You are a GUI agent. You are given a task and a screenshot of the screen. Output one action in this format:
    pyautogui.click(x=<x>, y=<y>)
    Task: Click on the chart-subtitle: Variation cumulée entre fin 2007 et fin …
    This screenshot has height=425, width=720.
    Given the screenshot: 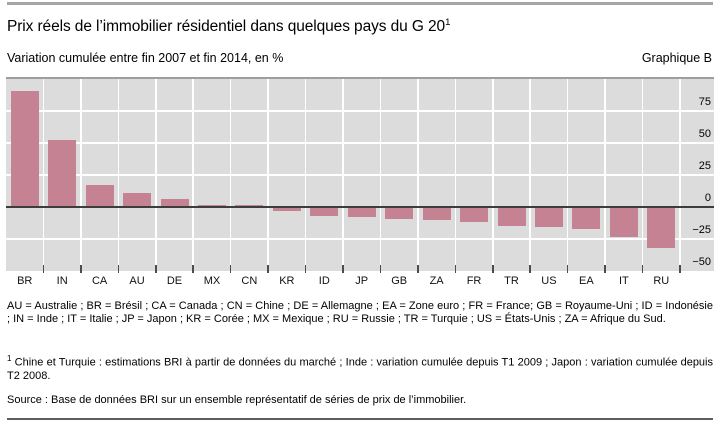 What is the action you would take?
    pyautogui.click(x=145, y=58)
    